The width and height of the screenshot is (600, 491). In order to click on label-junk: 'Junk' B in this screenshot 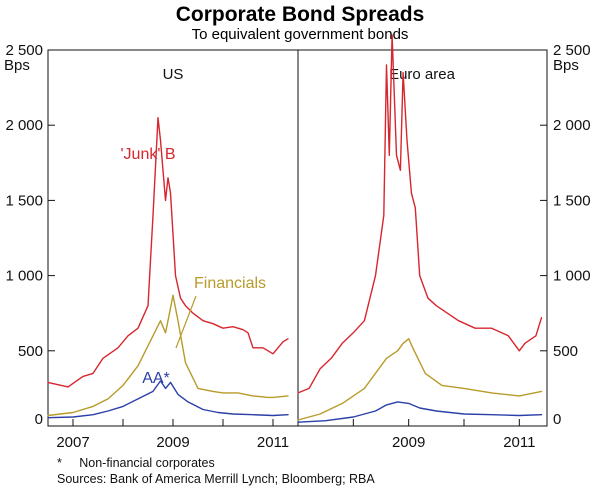, I will do `click(147, 154)`.